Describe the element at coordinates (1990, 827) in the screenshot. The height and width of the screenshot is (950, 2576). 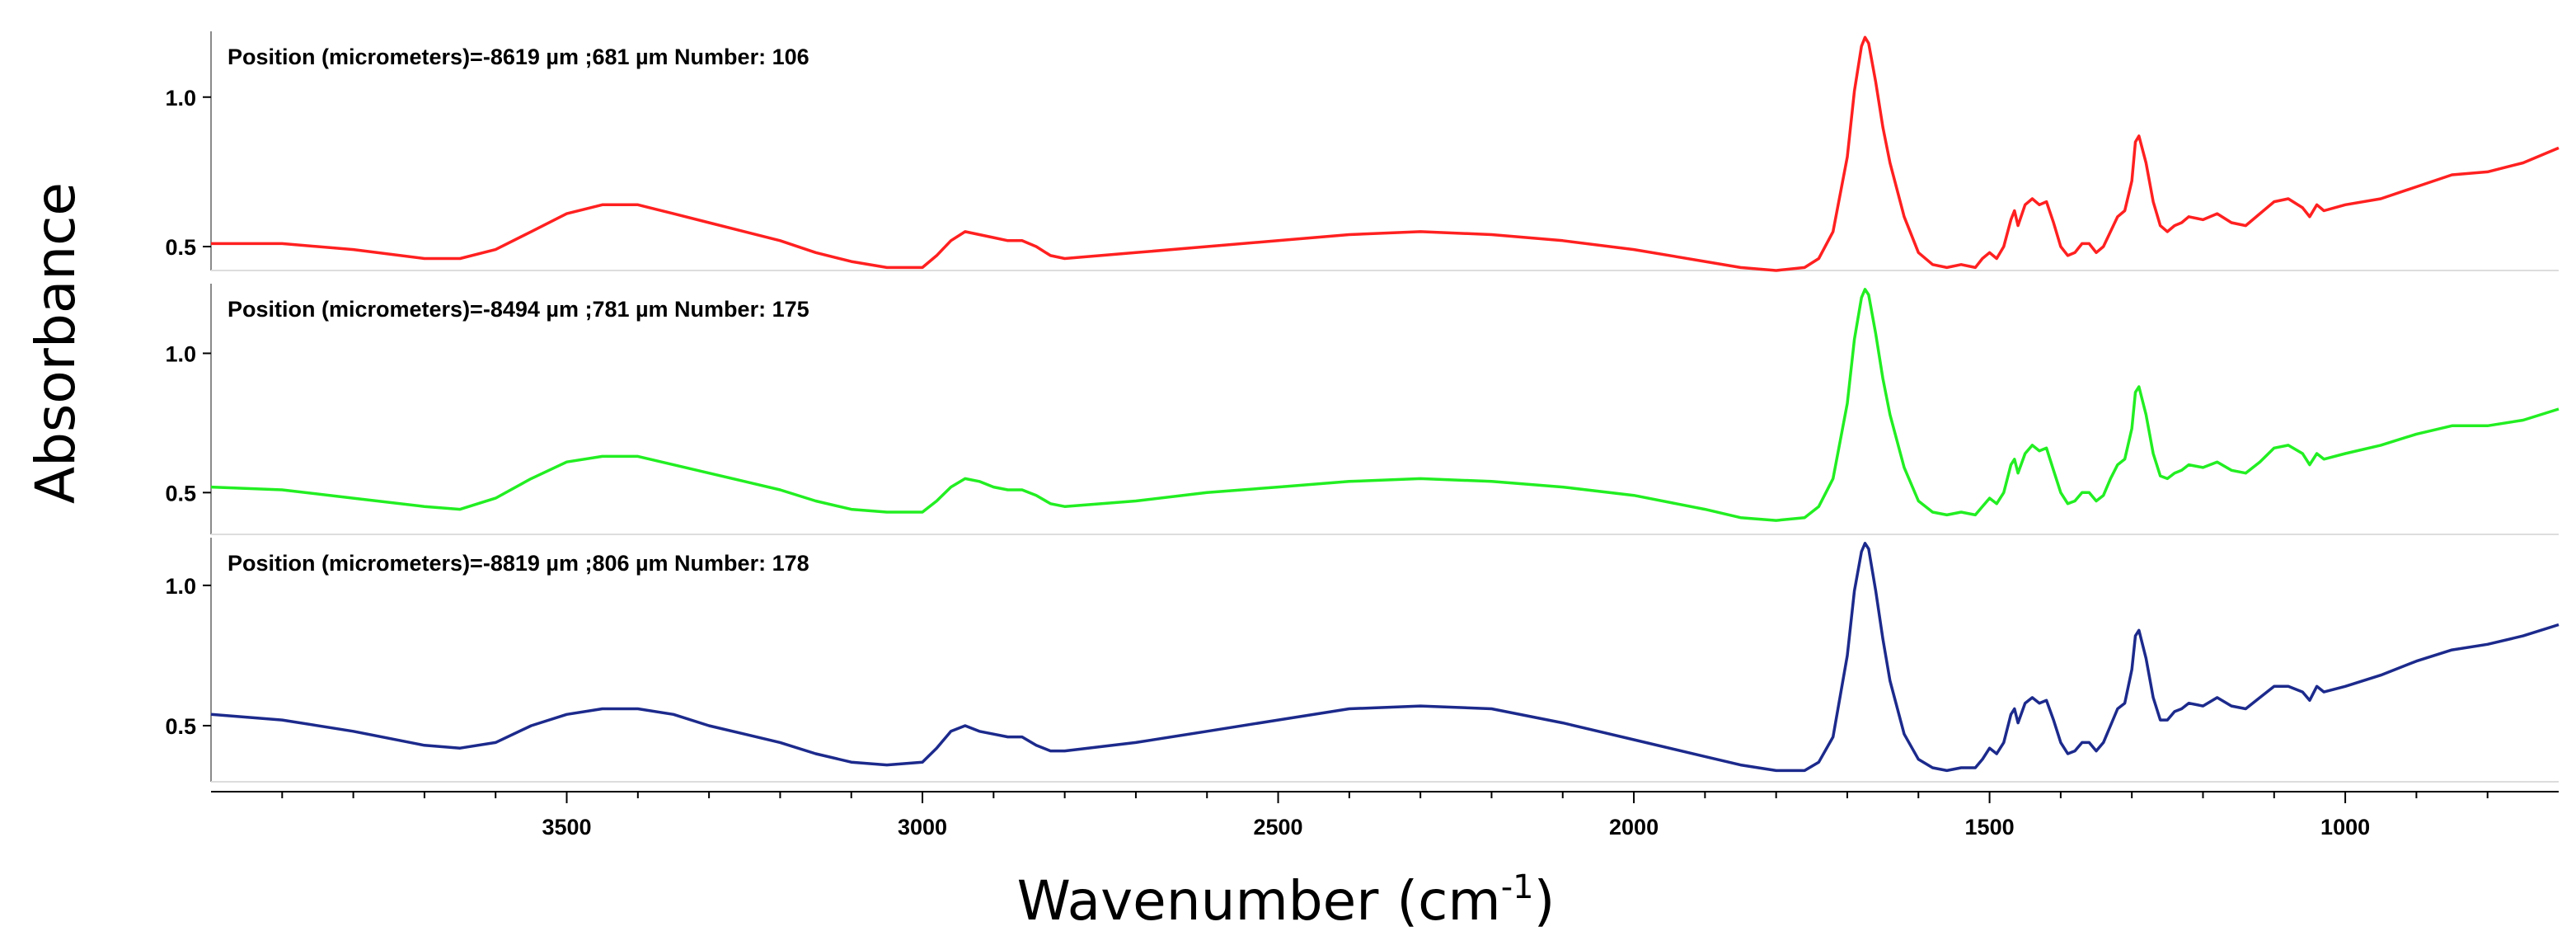
I see `x-tick-label: 1500` at that location.